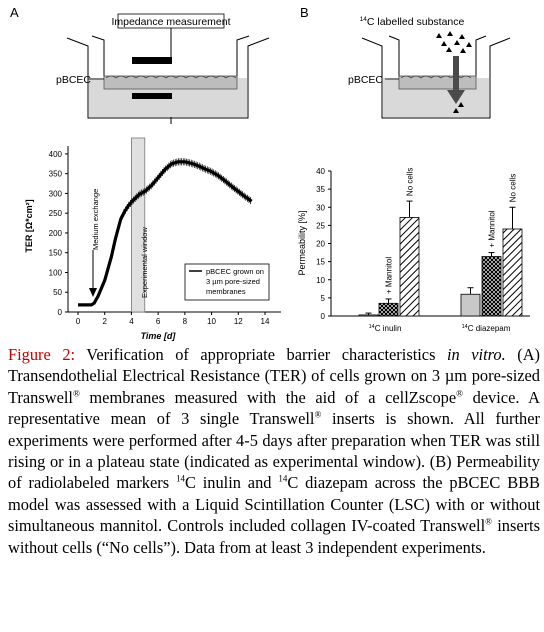 The height and width of the screenshot is (632, 544). I want to click on molecule-triangles, so click(454, 72).